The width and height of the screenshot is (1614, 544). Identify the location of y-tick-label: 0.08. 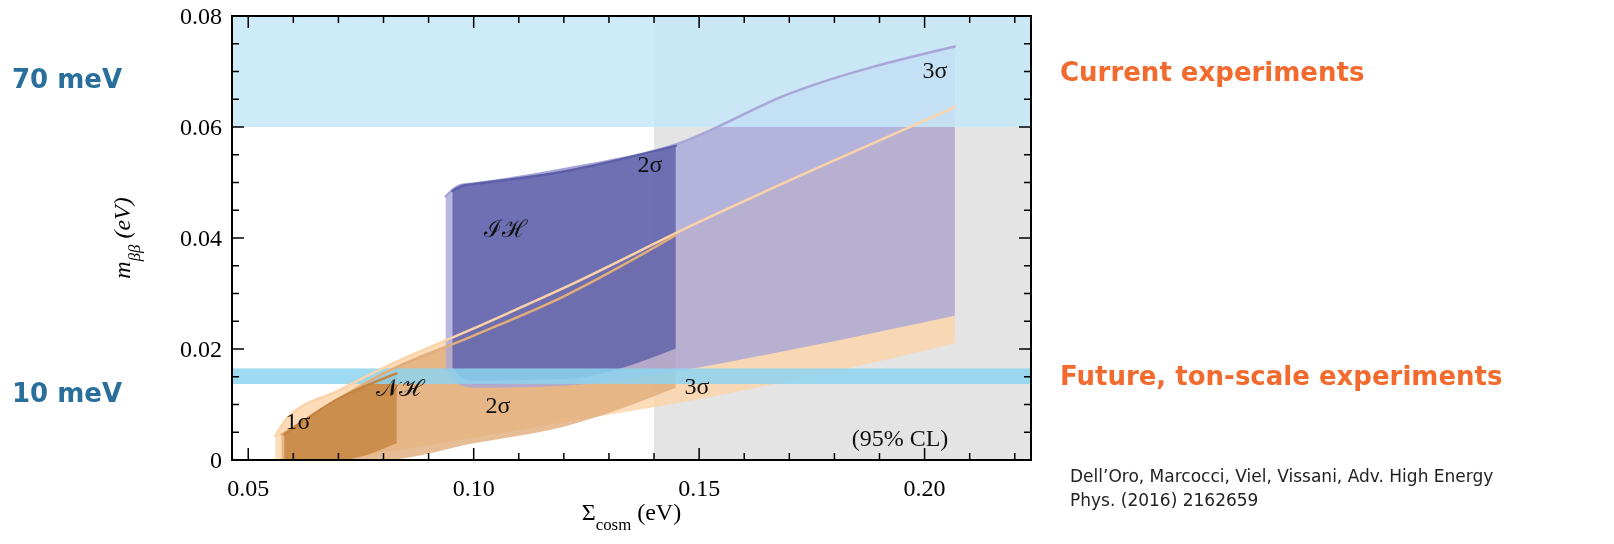
(201, 16).